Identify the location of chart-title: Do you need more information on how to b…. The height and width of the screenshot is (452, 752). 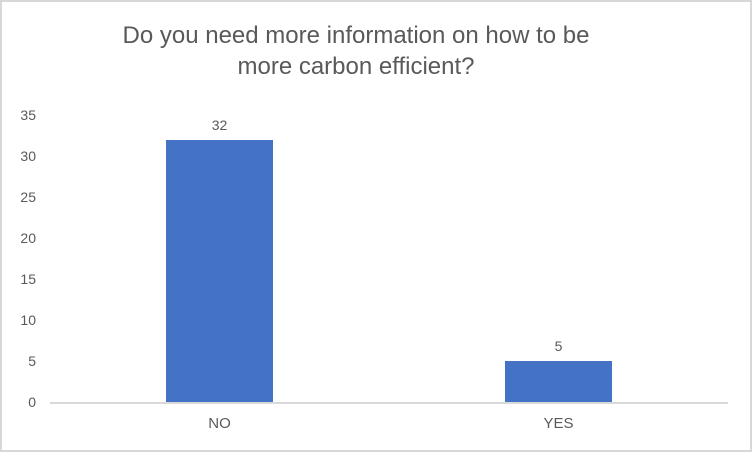
(356, 51).